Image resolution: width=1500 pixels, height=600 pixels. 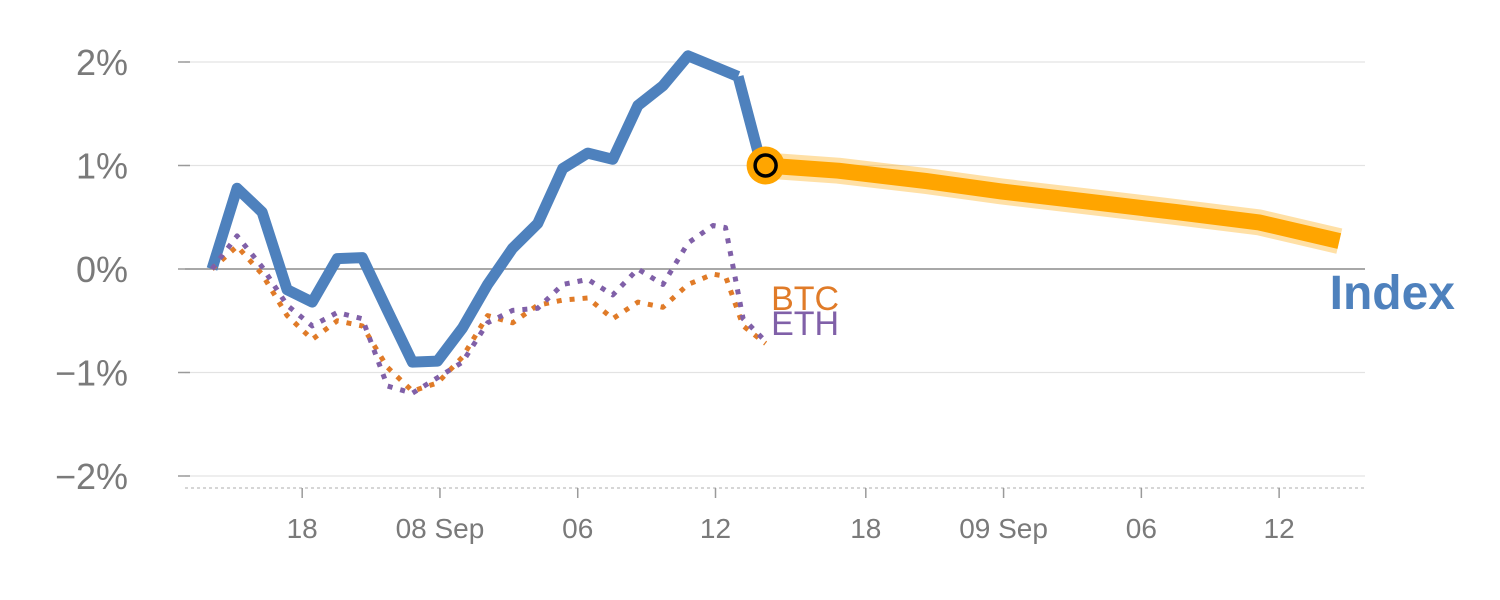 I want to click on series-label-index: Index, so click(x=1393, y=293).